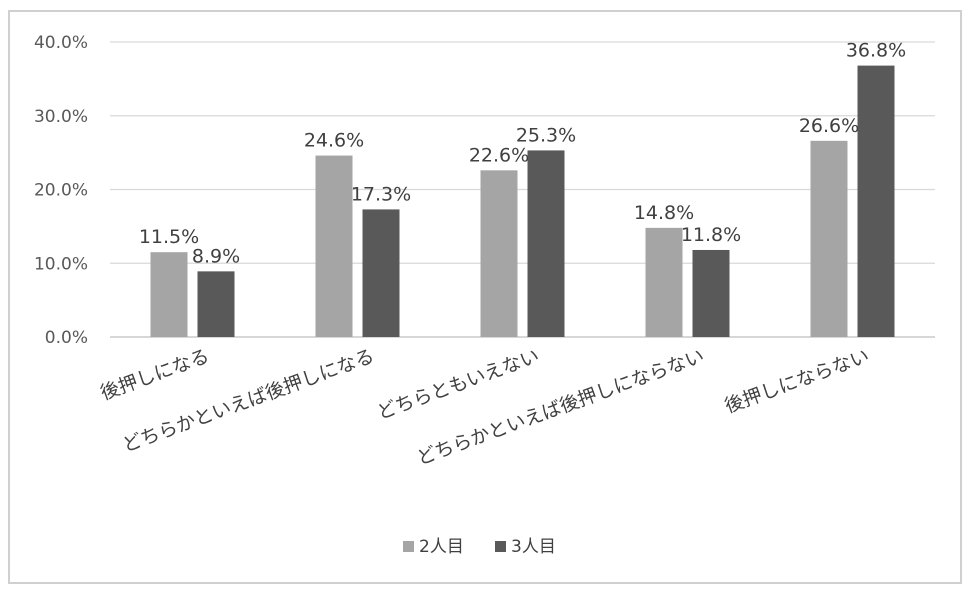 The height and width of the screenshot is (594, 972). I want to click on category-label: どちらかといえば後押しにならない, so click(560, 407).